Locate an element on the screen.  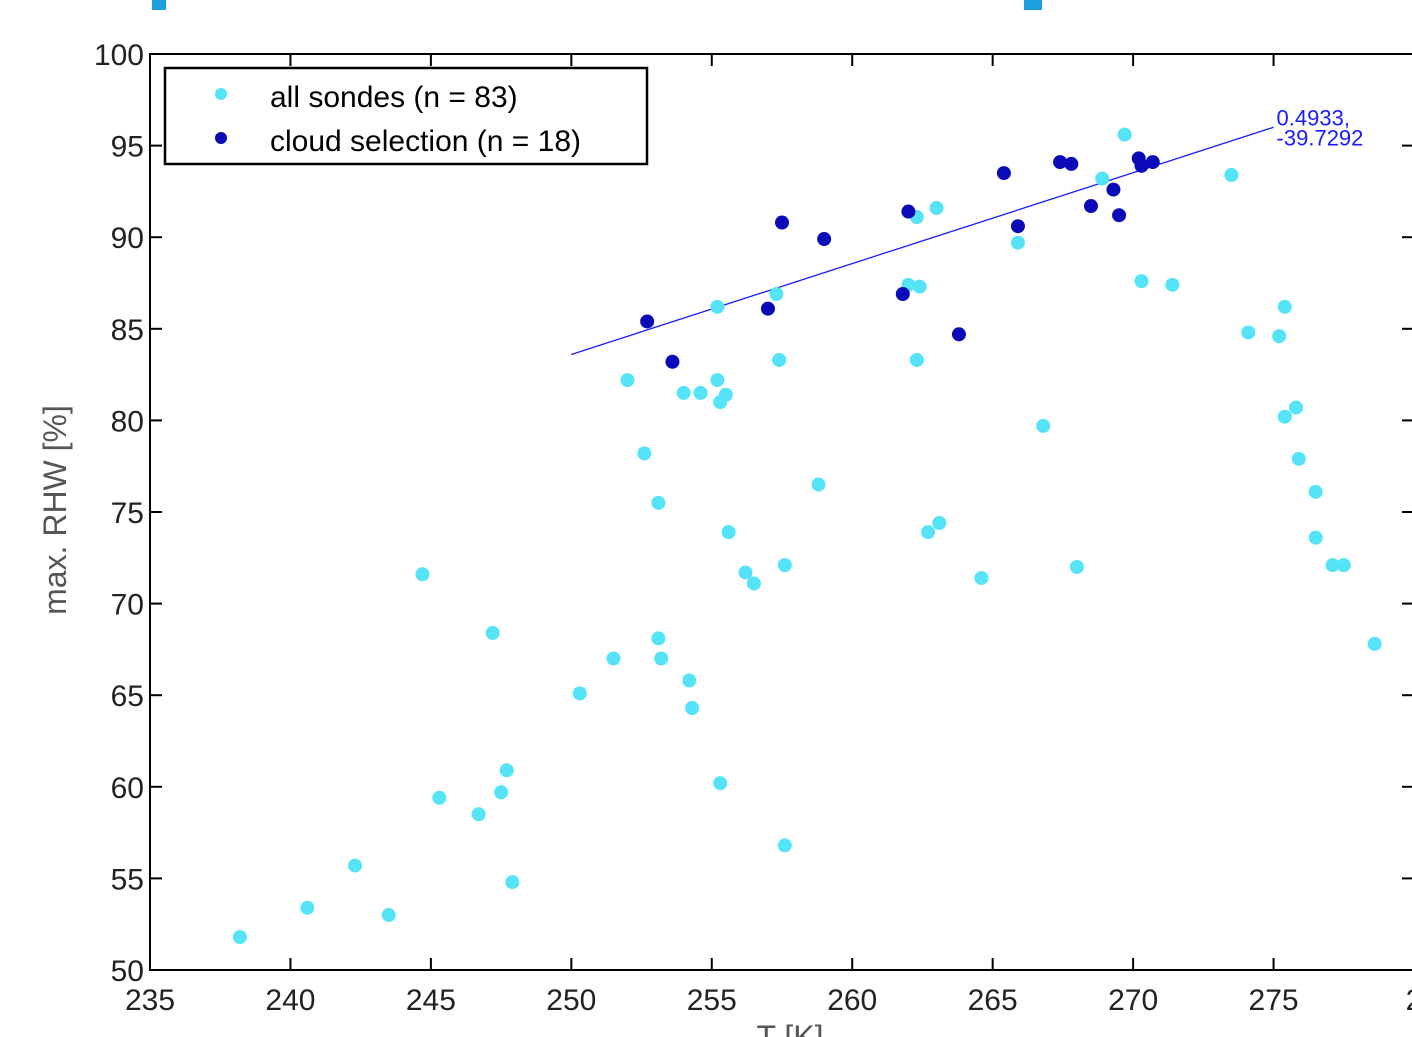
x-tick-label: 250 is located at coordinates (571, 1000).